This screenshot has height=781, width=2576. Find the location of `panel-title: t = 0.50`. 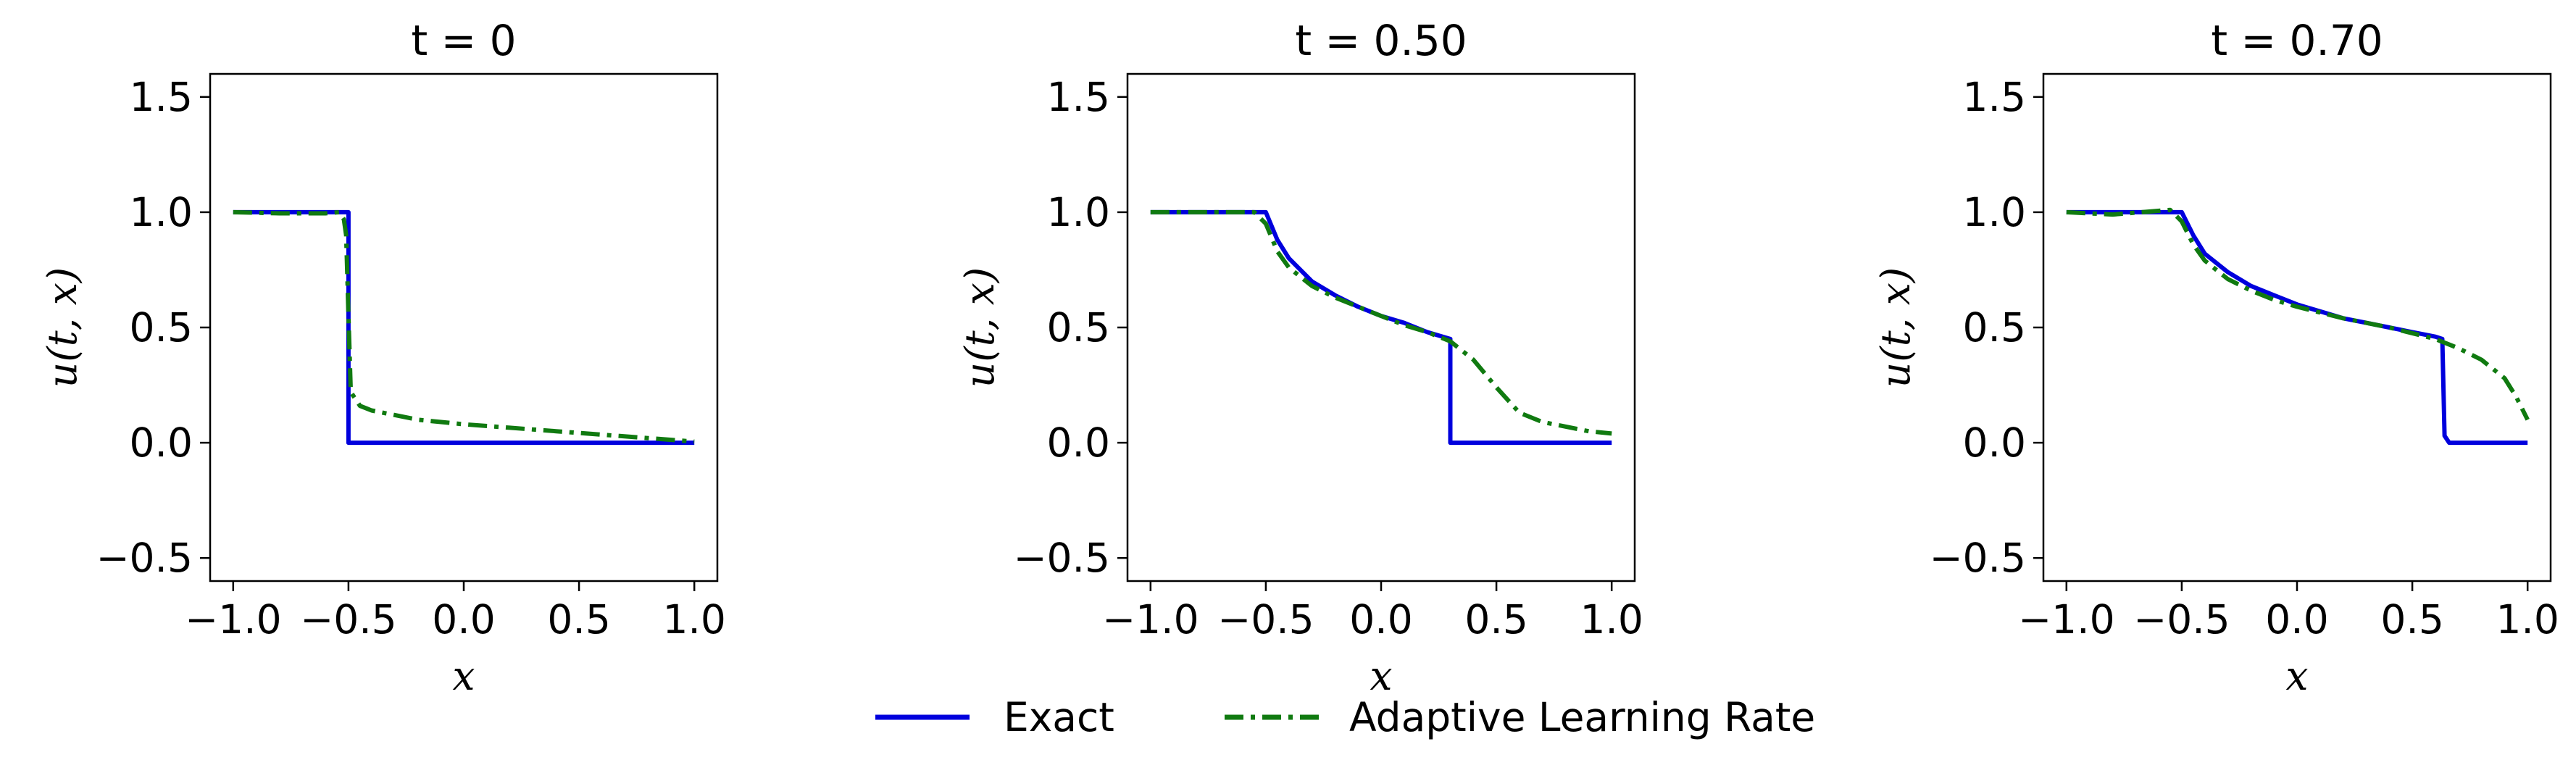

panel-title: t = 0.50 is located at coordinates (1381, 40).